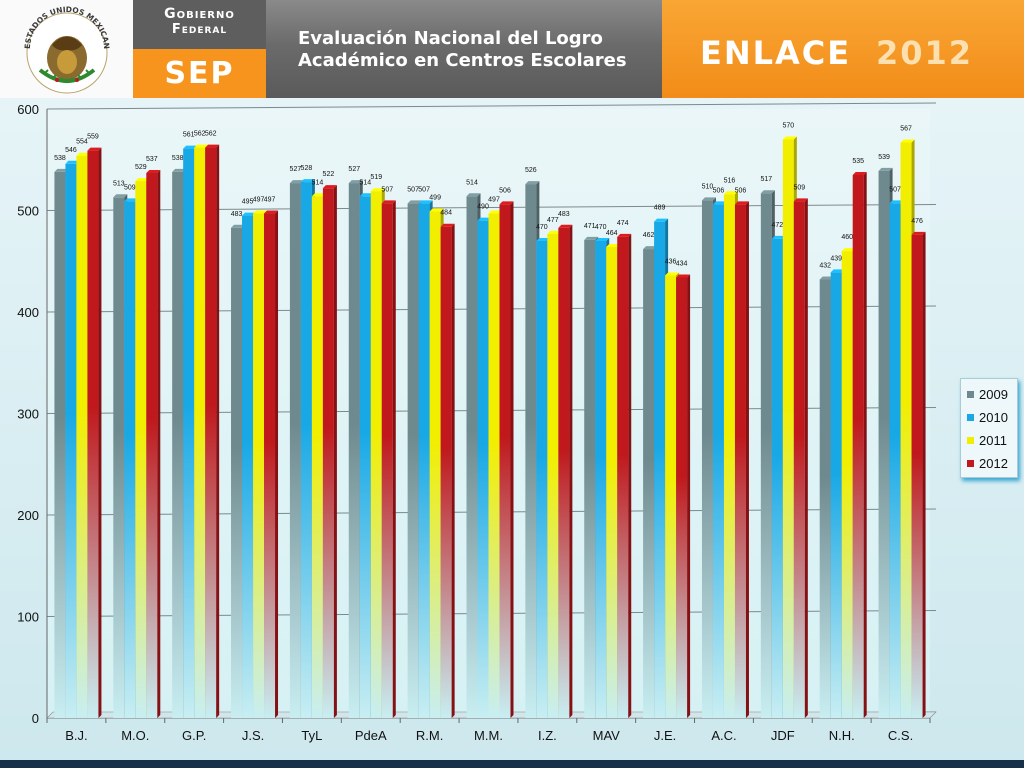  Describe the element at coordinates (82, 142) in the screenshot. I see `data-label: 554` at that location.